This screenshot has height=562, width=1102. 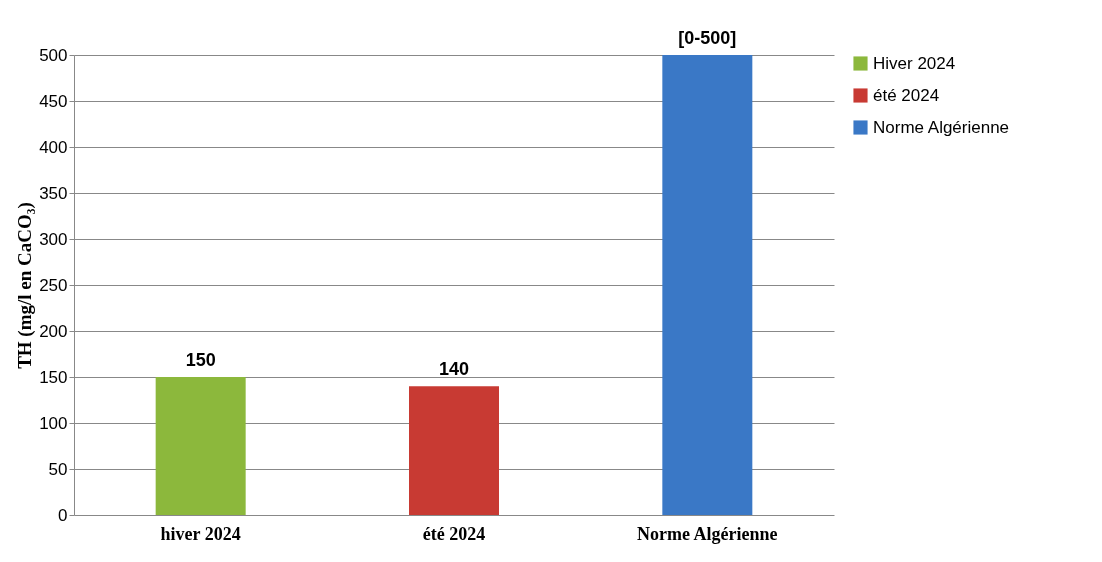 What do you see at coordinates (941, 127) in the screenshot?
I see `legend-label: Norme Algérienne` at bounding box center [941, 127].